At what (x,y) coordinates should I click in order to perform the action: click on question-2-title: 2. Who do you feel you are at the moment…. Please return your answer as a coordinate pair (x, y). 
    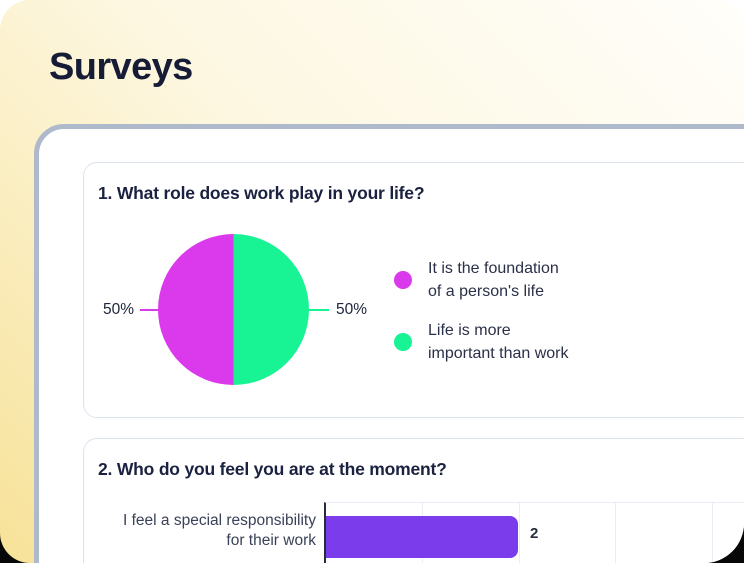
    Looking at the image, I should click on (272, 469).